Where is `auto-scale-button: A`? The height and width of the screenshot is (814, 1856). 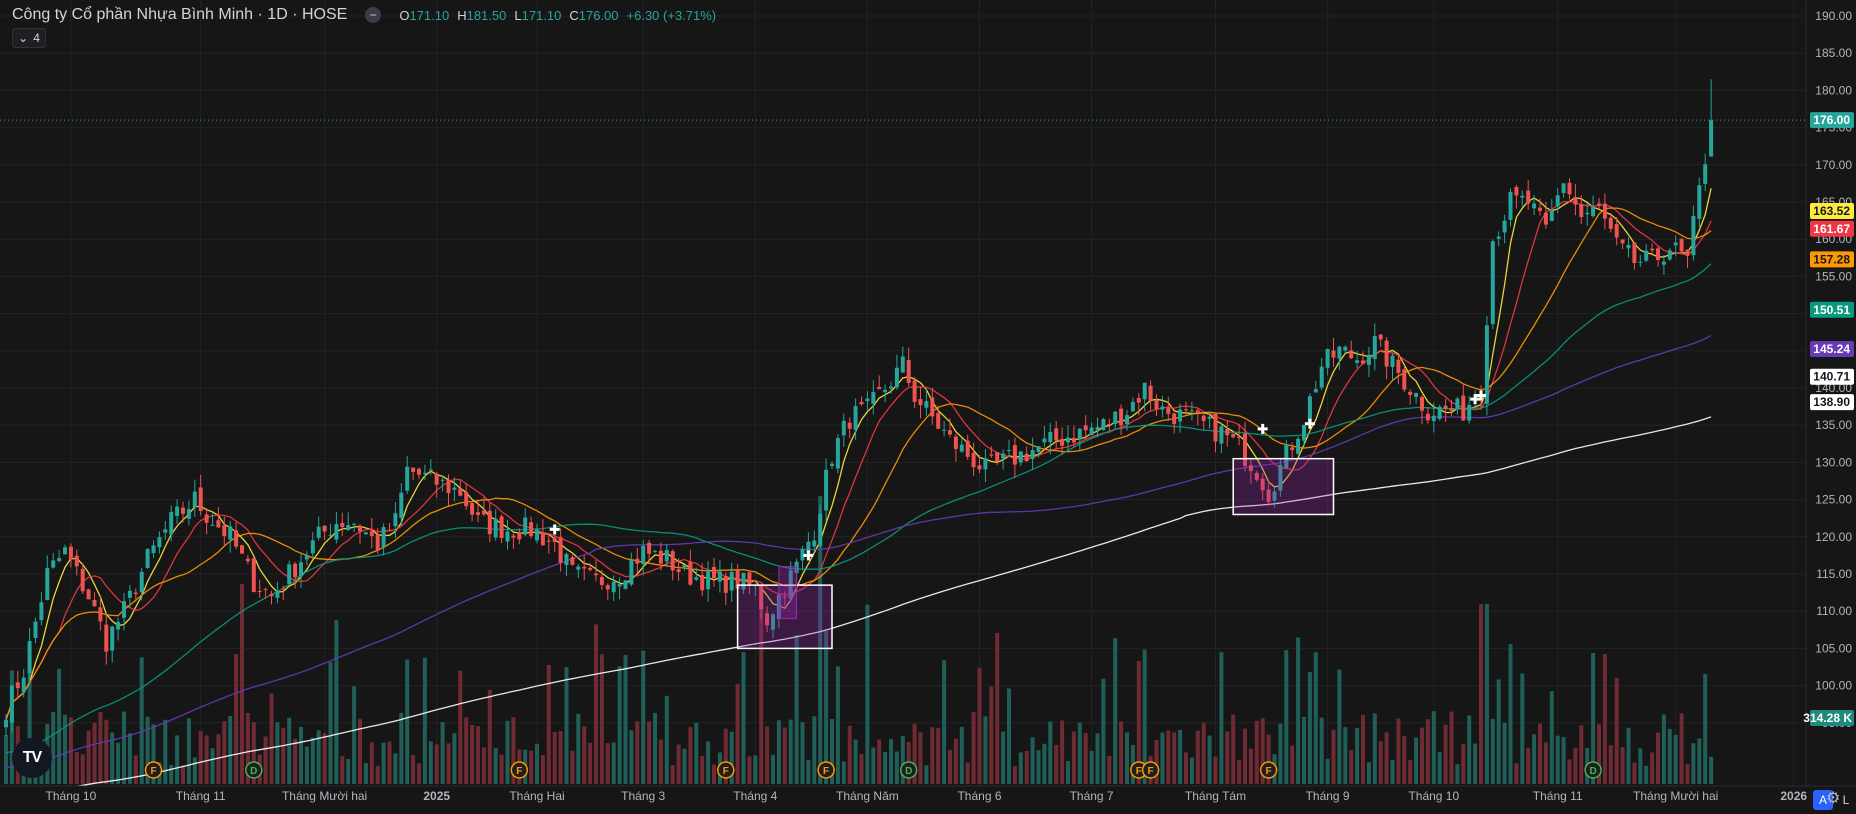 auto-scale-button: A is located at coordinates (1823, 800).